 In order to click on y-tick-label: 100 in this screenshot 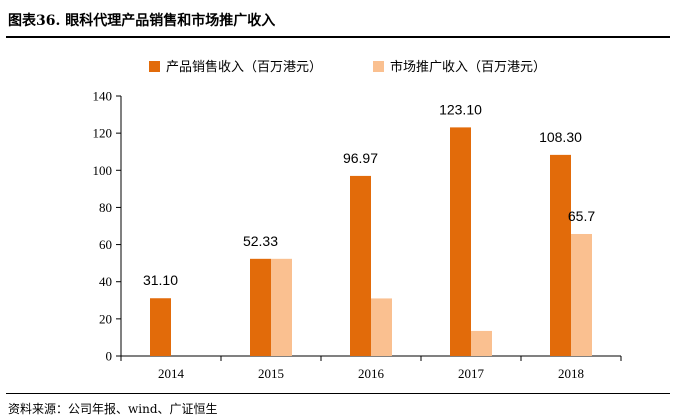, I will do `click(103, 170)`.